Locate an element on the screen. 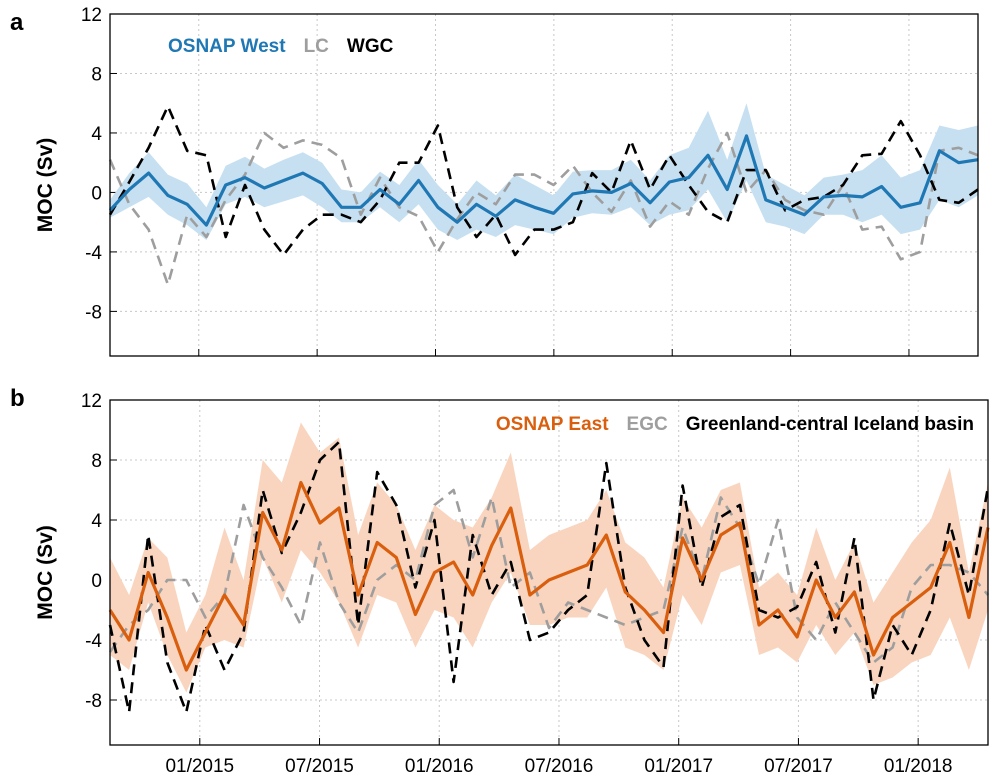 The height and width of the screenshot is (783, 1000). panel-letter: a is located at coordinates (17, 22).